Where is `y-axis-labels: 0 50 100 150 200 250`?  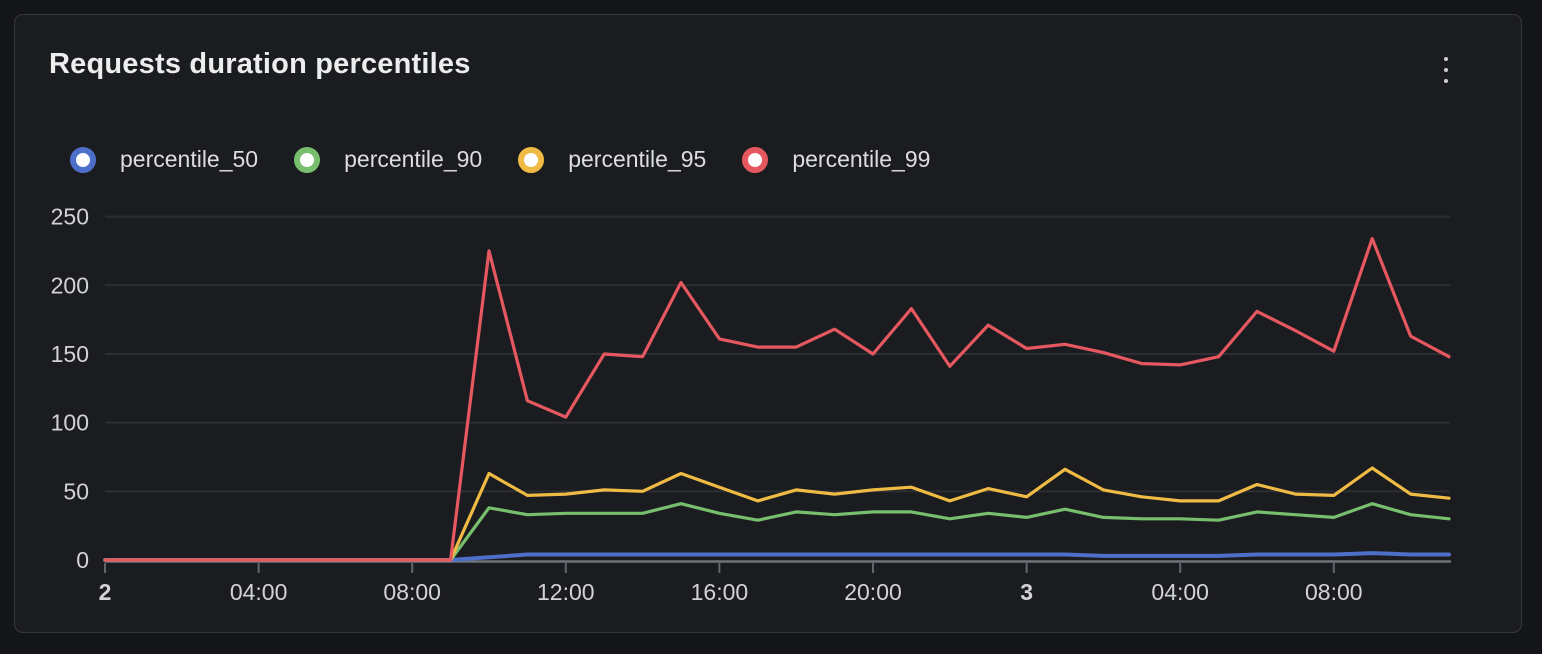 y-axis-labels: 0 50 100 150 200 250 is located at coordinates (70, 388).